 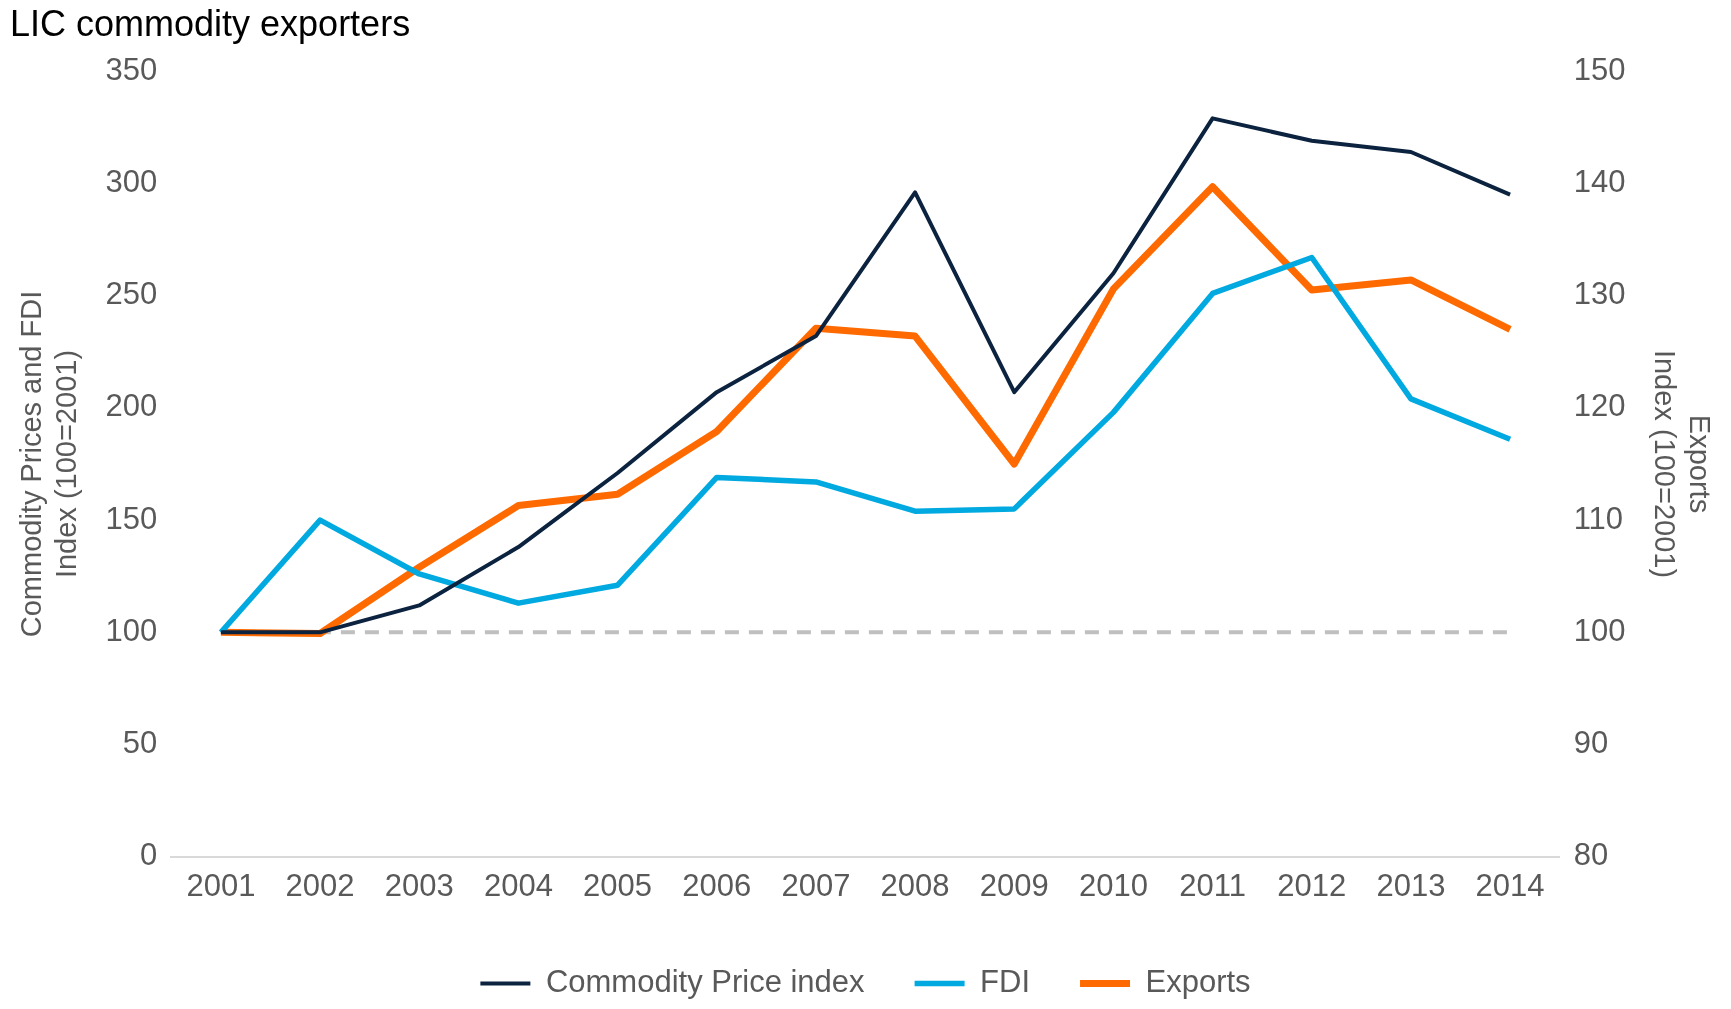 What do you see at coordinates (816, 885) in the screenshot?
I see `x-tick-label: 2007` at bounding box center [816, 885].